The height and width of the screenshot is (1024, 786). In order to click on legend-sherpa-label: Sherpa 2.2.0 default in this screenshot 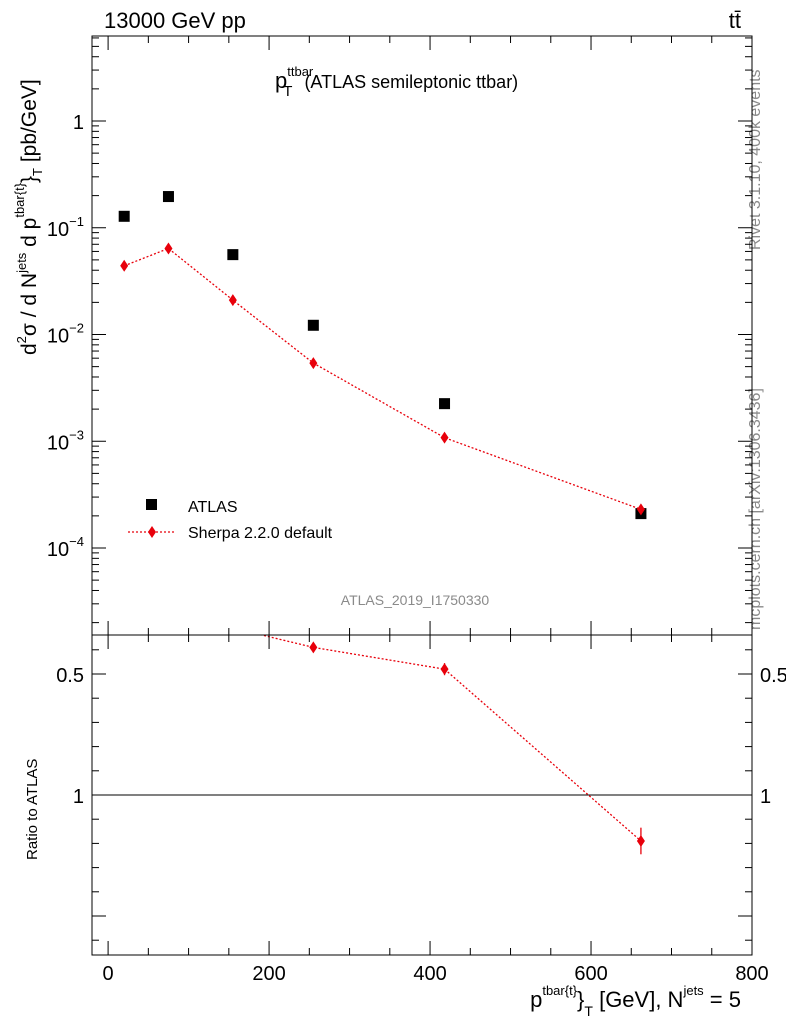, I will do `click(260, 533)`.